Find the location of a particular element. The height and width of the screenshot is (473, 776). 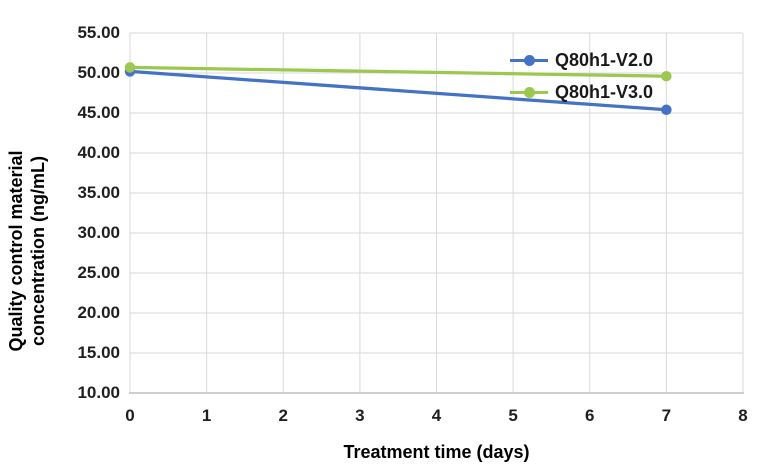

x-tick-label: 5 is located at coordinates (513, 415).